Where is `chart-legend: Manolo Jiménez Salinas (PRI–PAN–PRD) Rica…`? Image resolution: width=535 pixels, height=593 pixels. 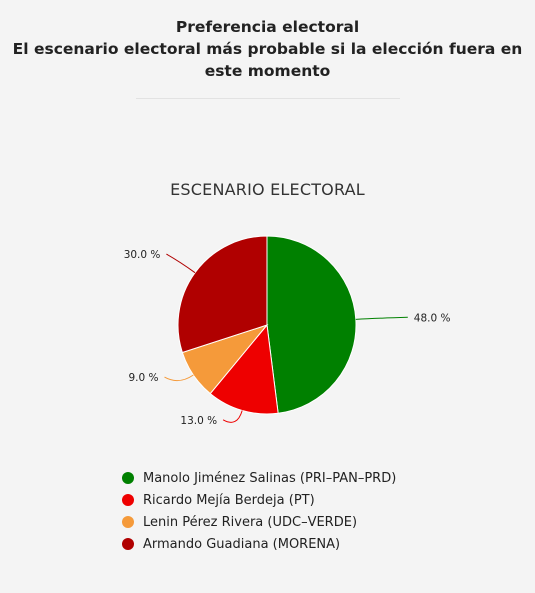
chart-legend: Manolo Jiménez Salinas (PRI–PAN–PRD) Rica… is located at coordinates (259, 511).